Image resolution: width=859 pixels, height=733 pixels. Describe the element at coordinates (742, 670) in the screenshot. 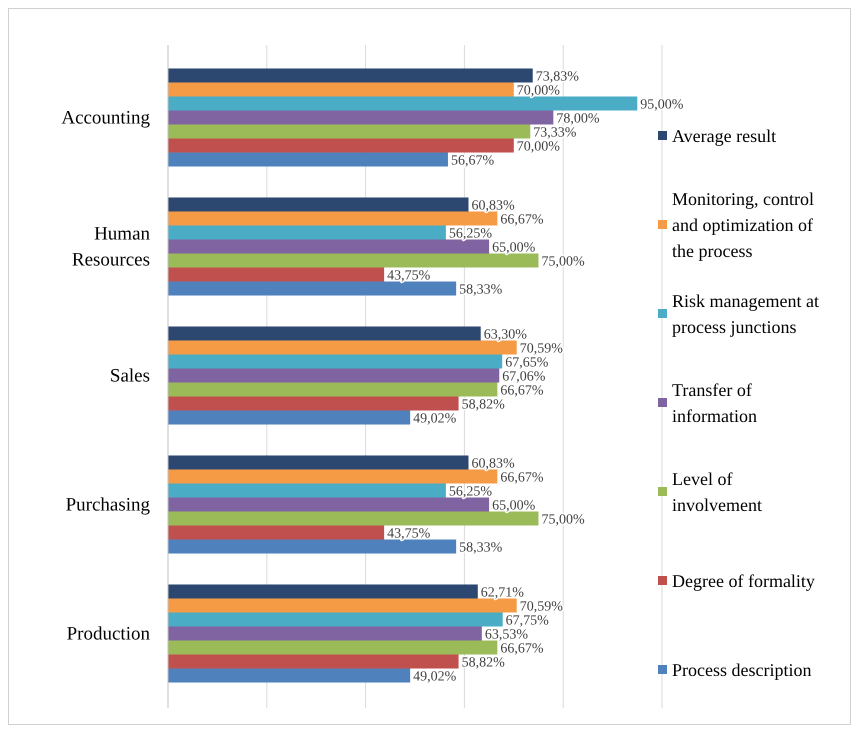

I see `legend-label: Process description` at that location.